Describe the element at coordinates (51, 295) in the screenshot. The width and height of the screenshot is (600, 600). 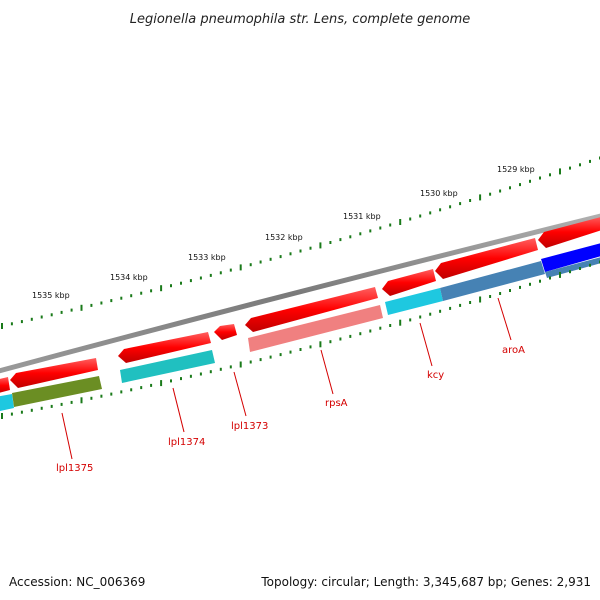
I see `kbp-label-1535: 1535 kbp` at that location.